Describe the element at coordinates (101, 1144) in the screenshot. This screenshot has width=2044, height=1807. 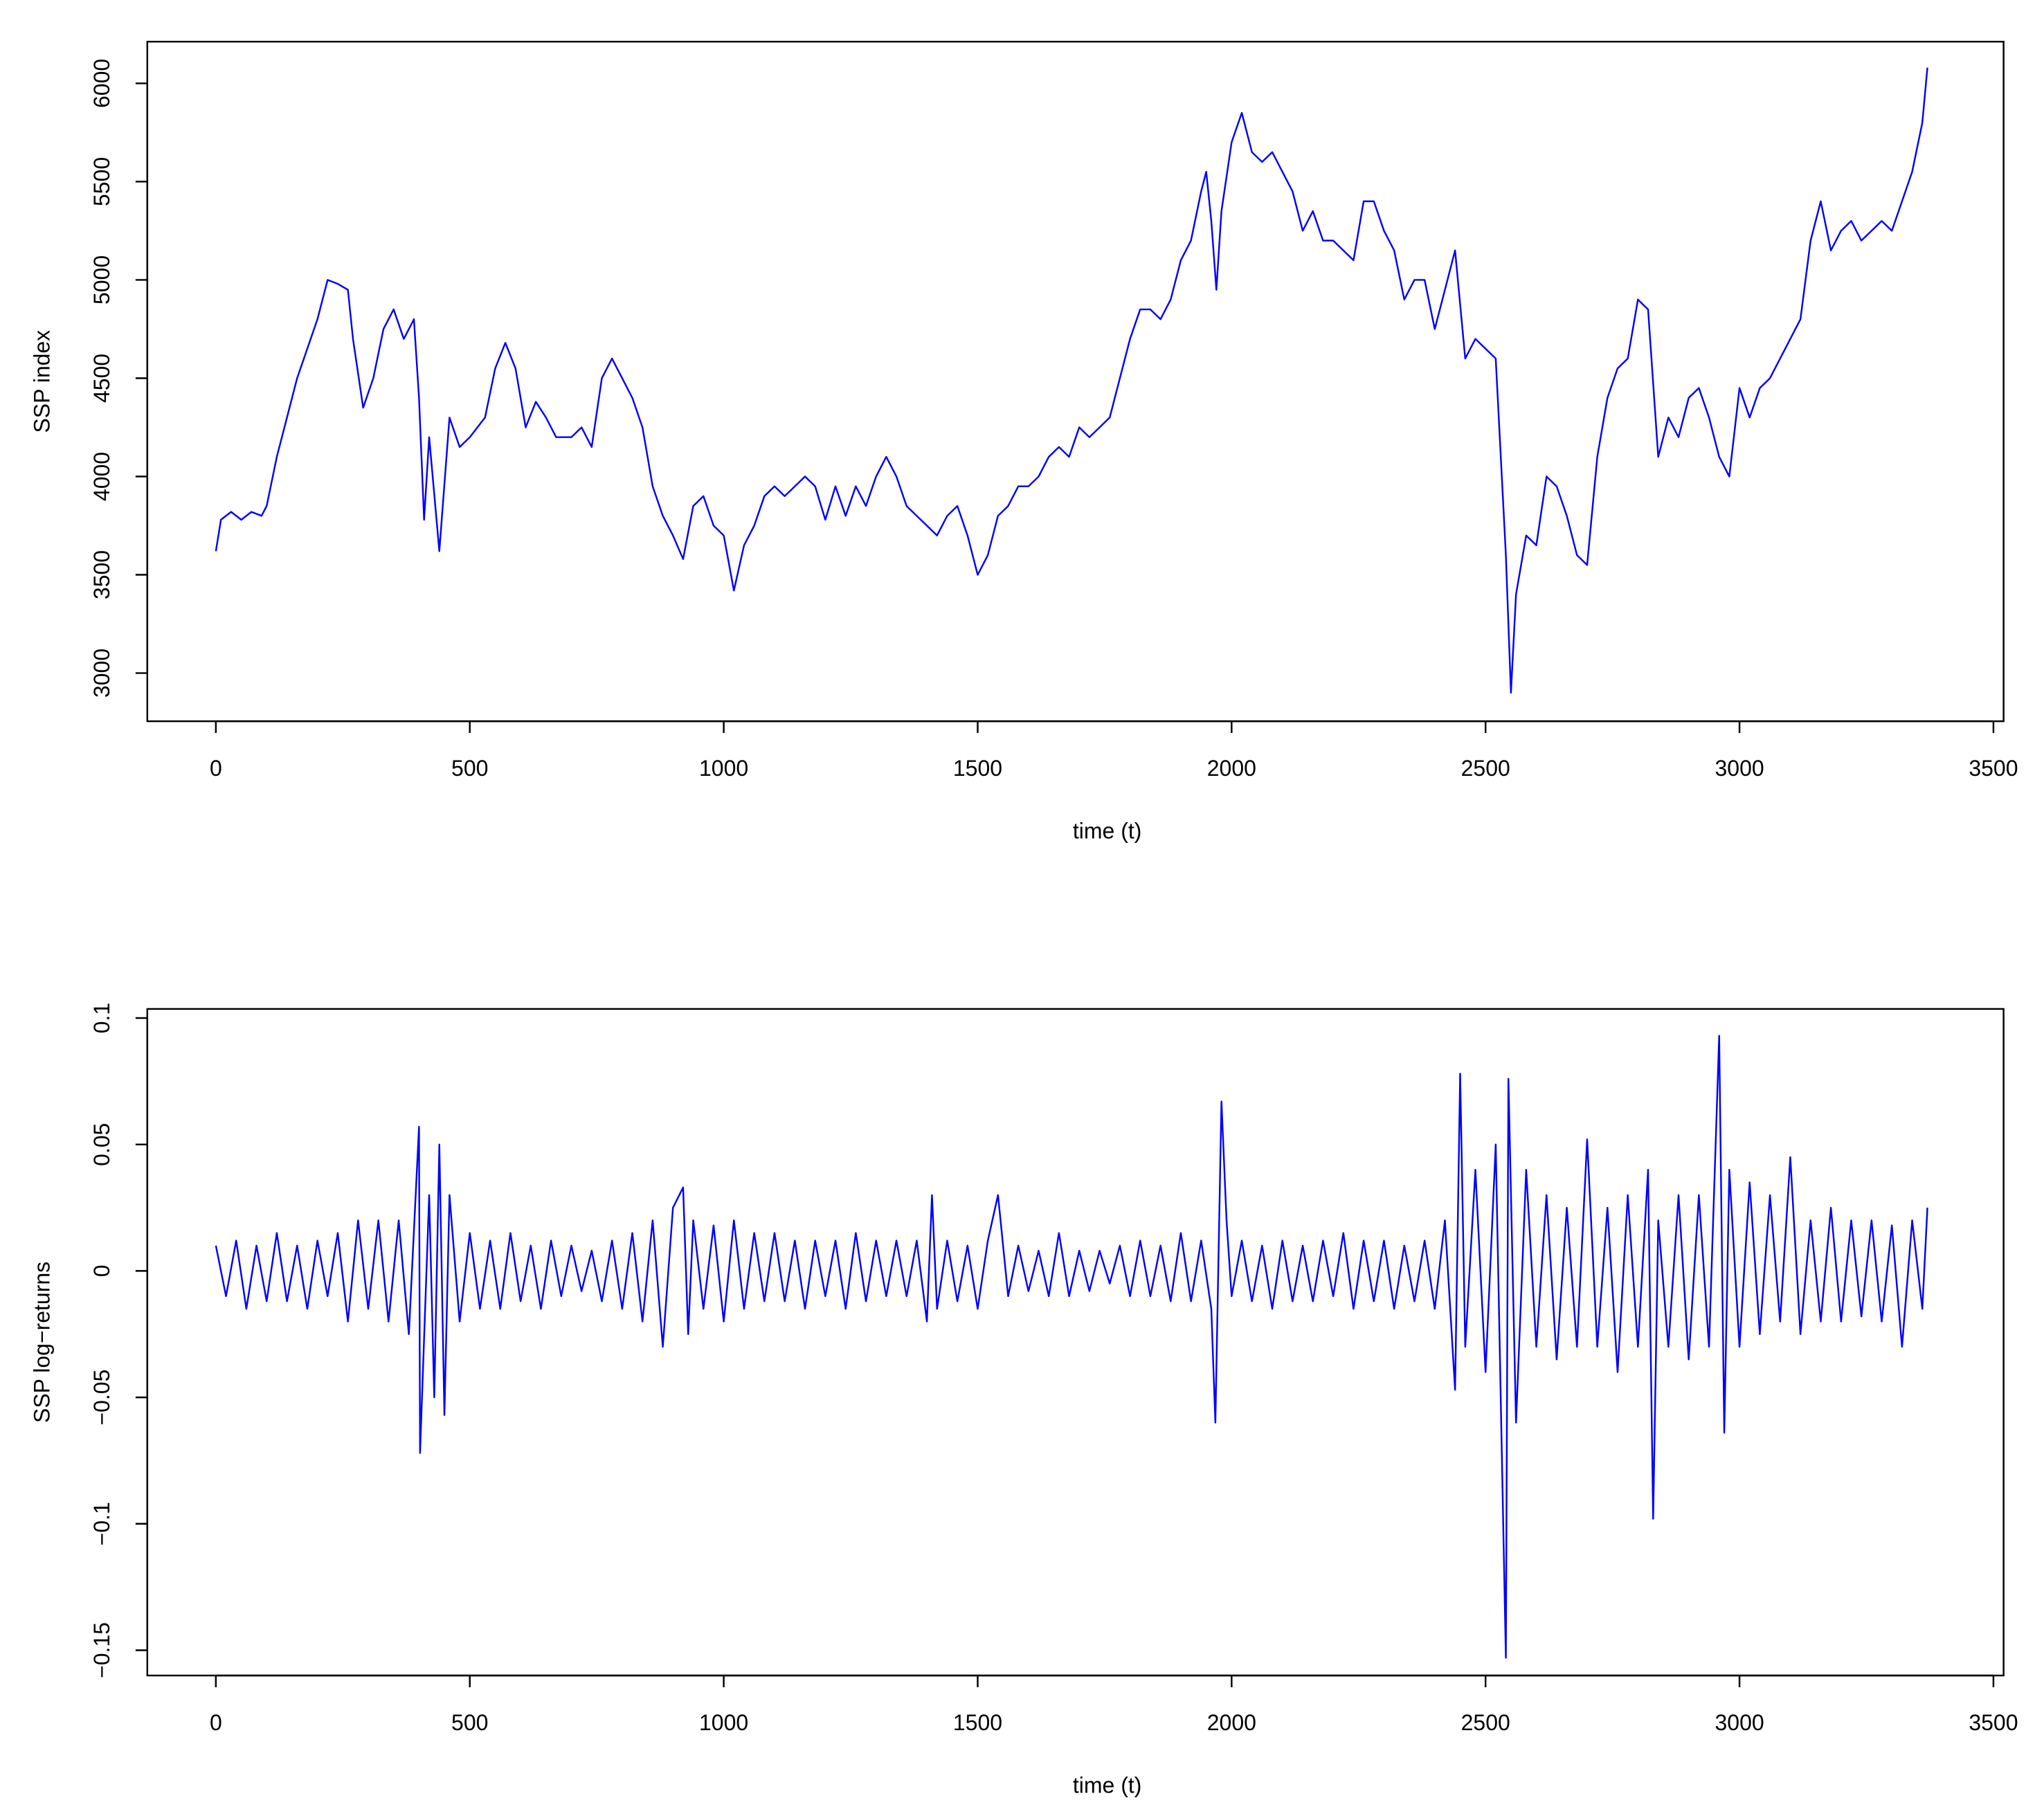
I see `y-tick-label: 0.05` at that location.